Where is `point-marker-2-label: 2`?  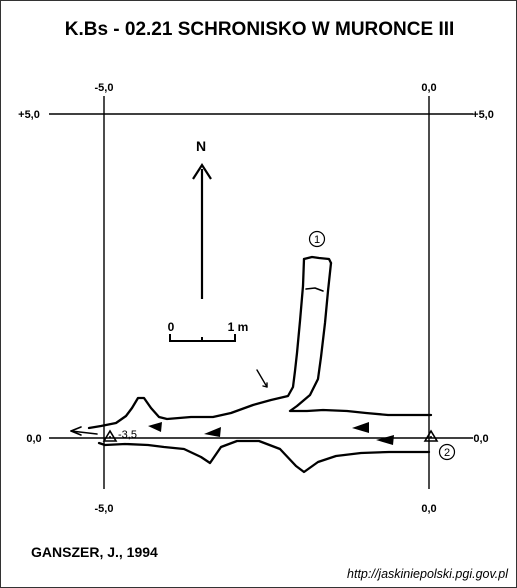 point-marker-2-label: 2 is located at coordinates (447, 453).